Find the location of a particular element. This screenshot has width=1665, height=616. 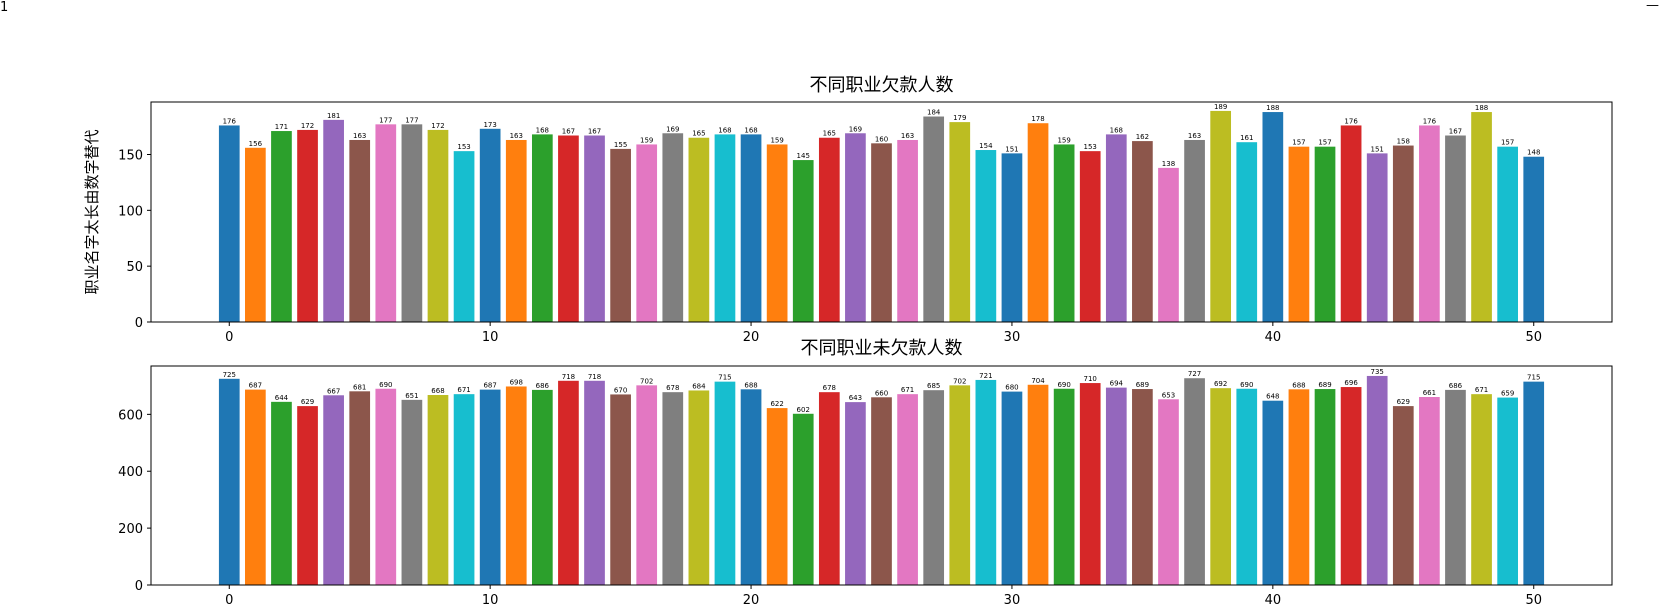

bar-value-label: 653 is located at coordinates (1168, 395).